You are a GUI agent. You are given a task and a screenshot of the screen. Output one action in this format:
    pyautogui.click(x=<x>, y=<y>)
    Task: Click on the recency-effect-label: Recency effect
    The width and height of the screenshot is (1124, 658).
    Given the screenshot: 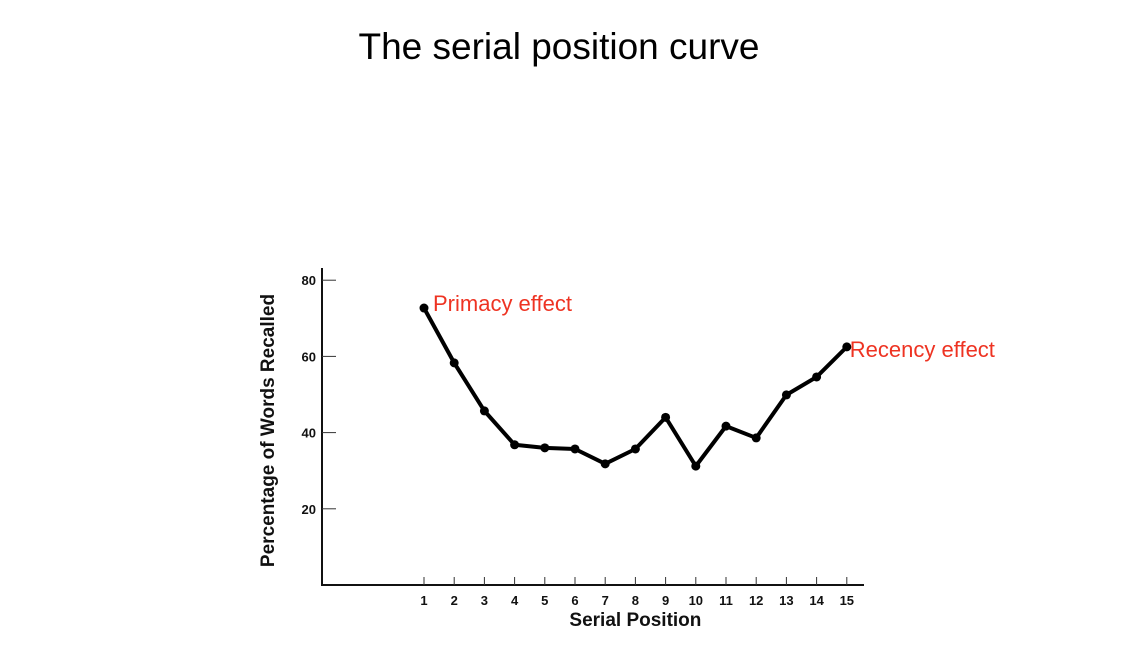 What is the action you would take?
    pyautogui.click(x=922, y=349)
    